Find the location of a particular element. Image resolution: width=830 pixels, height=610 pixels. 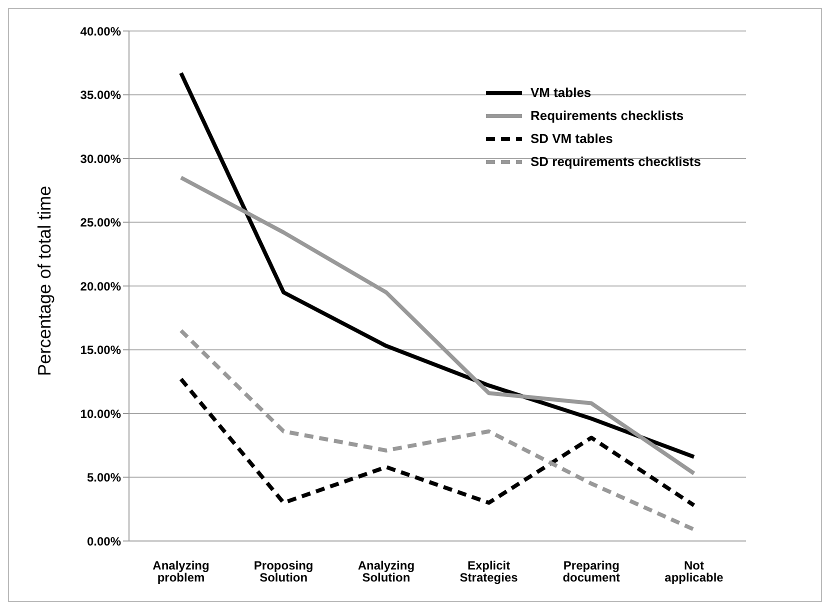

y-axis-title: Percentage of total time is located at coordinates (44, 281).